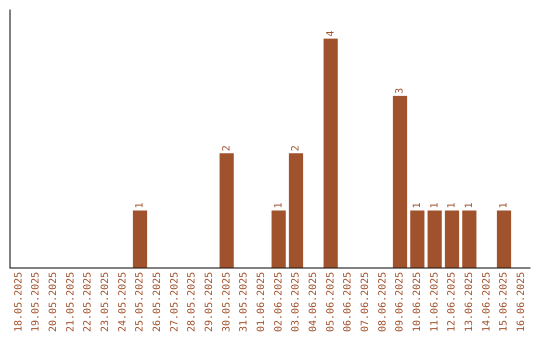  I want to click on x-tick-label: 20.05.2025, so click(53, 302).